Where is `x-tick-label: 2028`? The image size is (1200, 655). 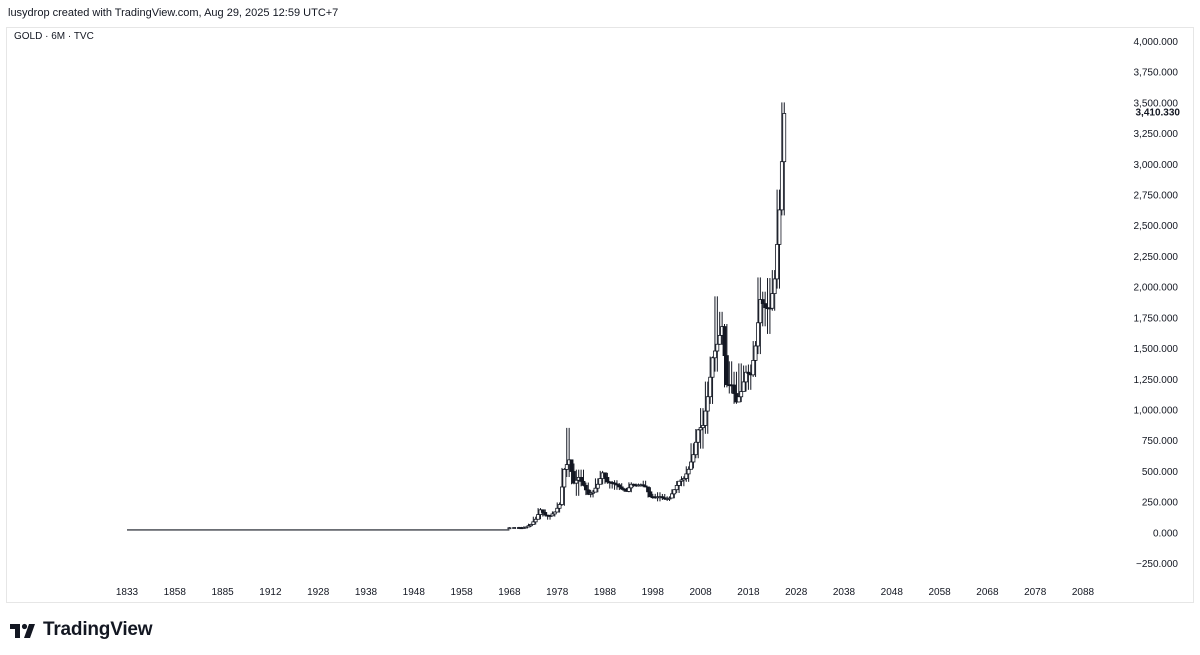 x-tick-label: 2028 is located at coordinates (796, 592).